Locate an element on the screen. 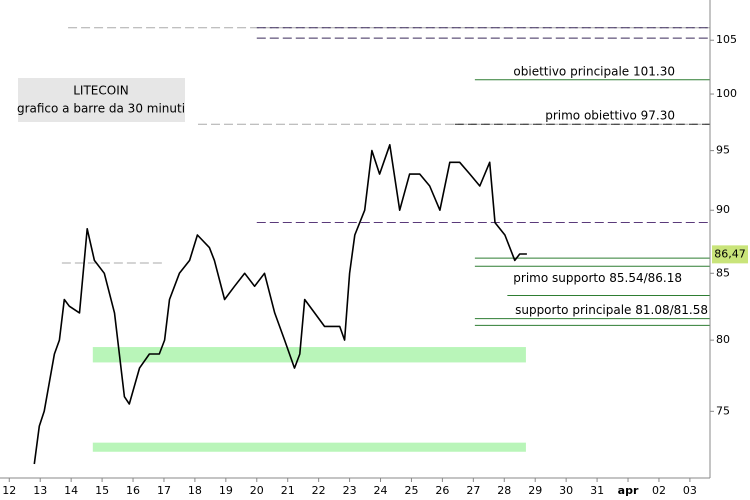  x-tick-label: 14 is located at coordinates (71, 490).